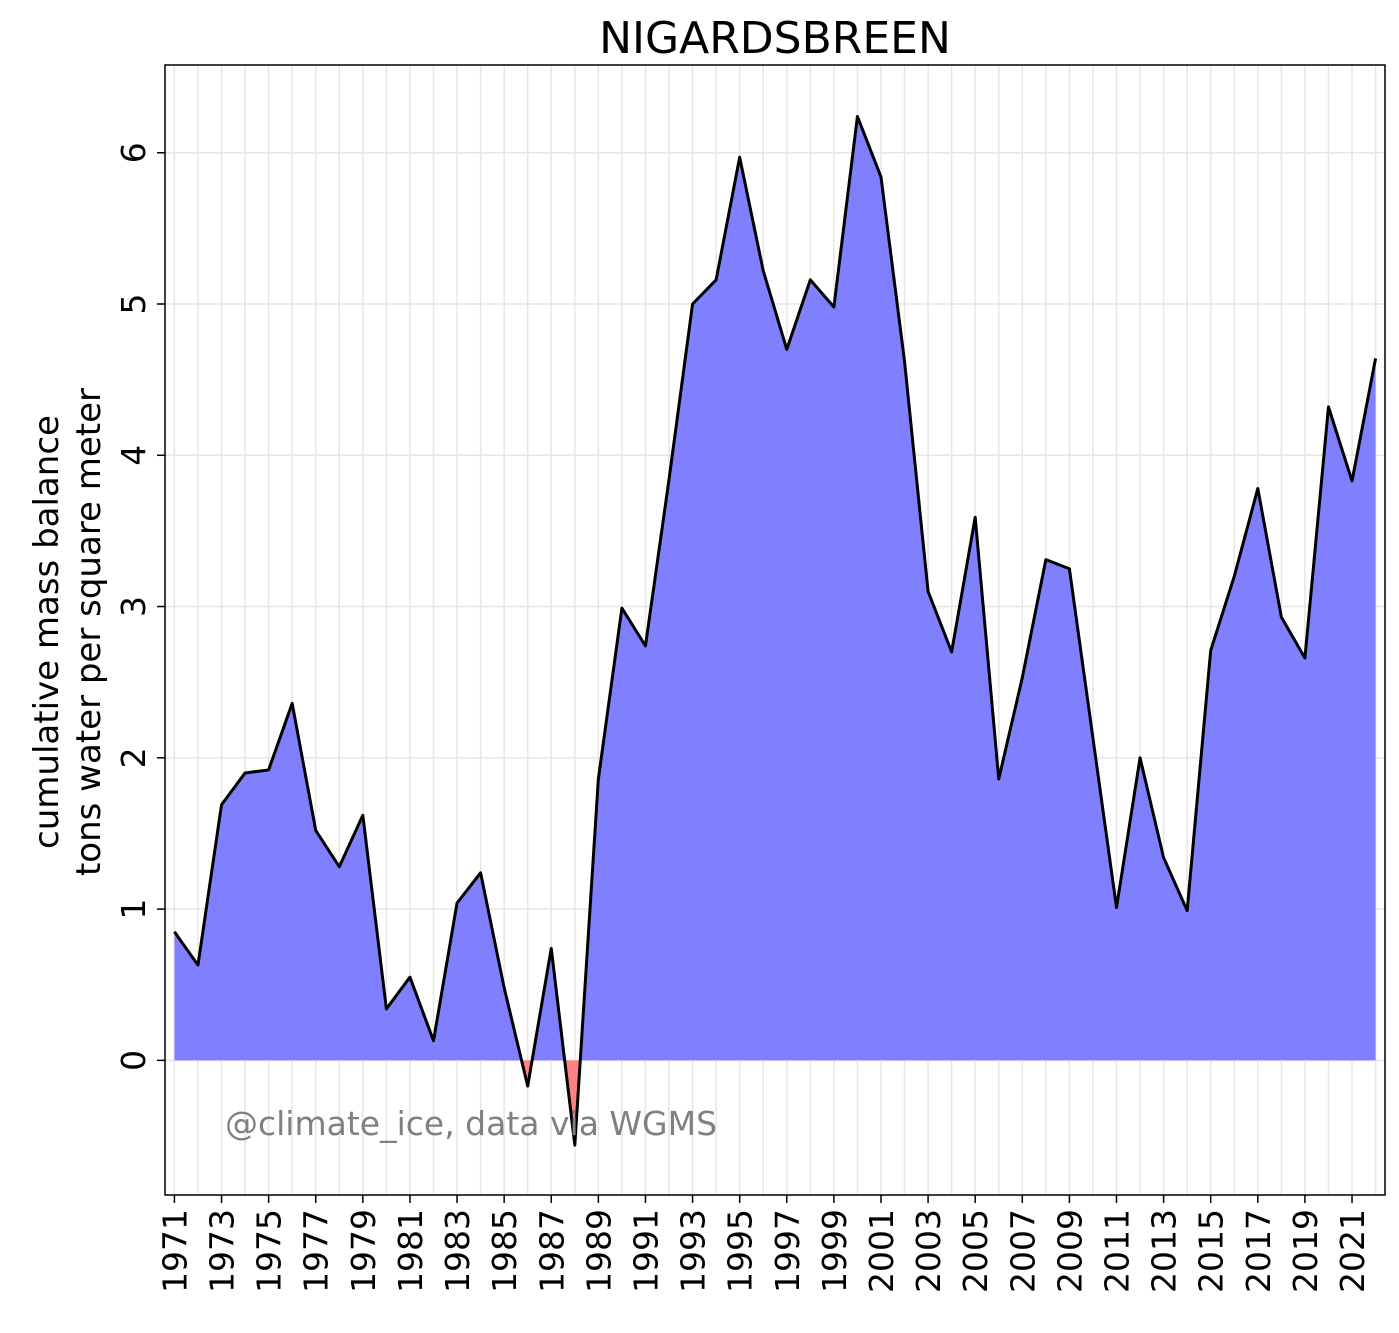 This screenshot has height=1333, width=1399. What do you see at coordinates (1117, 1251) in the screenshot?
I see `x-tick-label-2011: 2011` at bounding box center [1117, 1251].